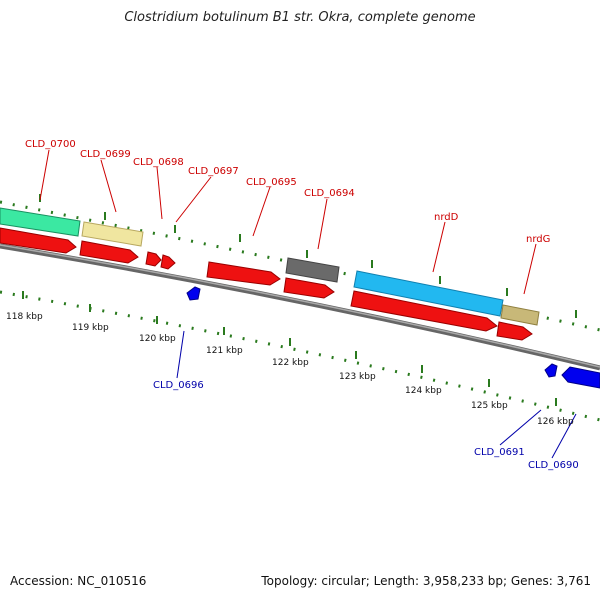  I want to click on gene-label: CLD_0696, so click(178, 385).